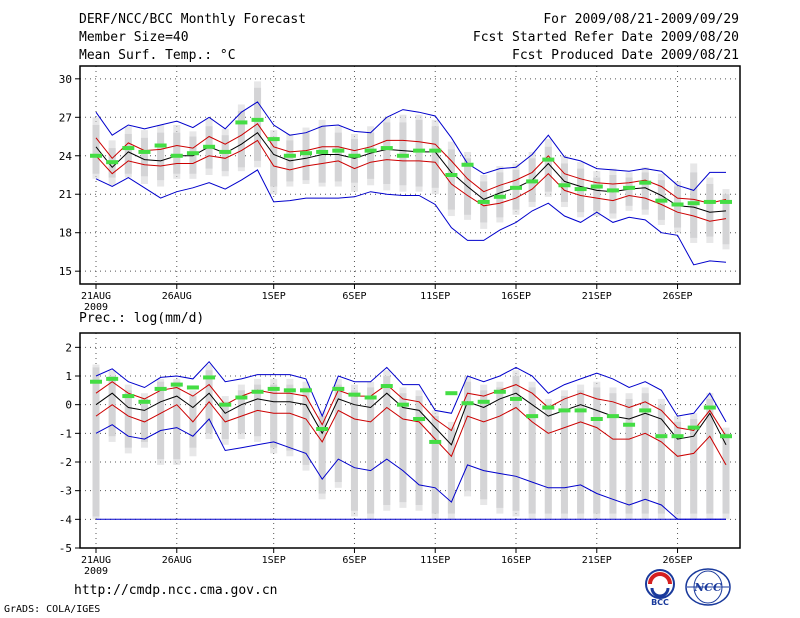  What do you see at coordinates (65, 79) in the screenshot?
I see `y-tick-label: 30` at bounding box center [65, 79].